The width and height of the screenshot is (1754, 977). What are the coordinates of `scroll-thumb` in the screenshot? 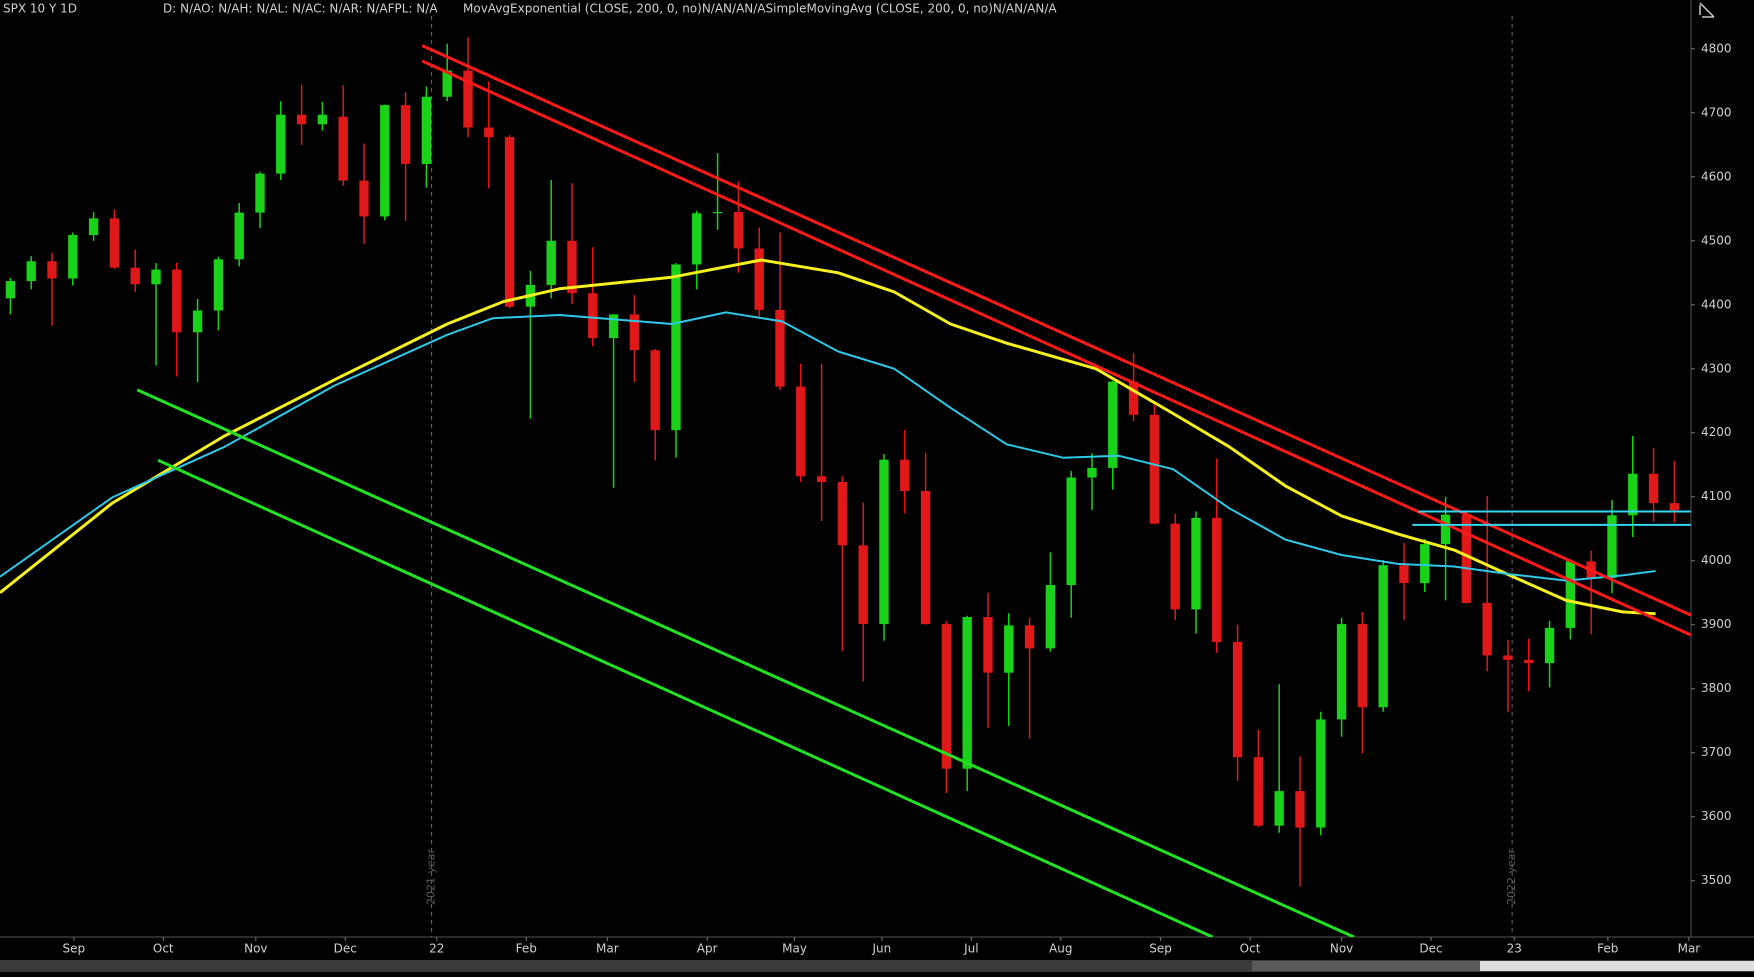 It's located at (1366, 966).